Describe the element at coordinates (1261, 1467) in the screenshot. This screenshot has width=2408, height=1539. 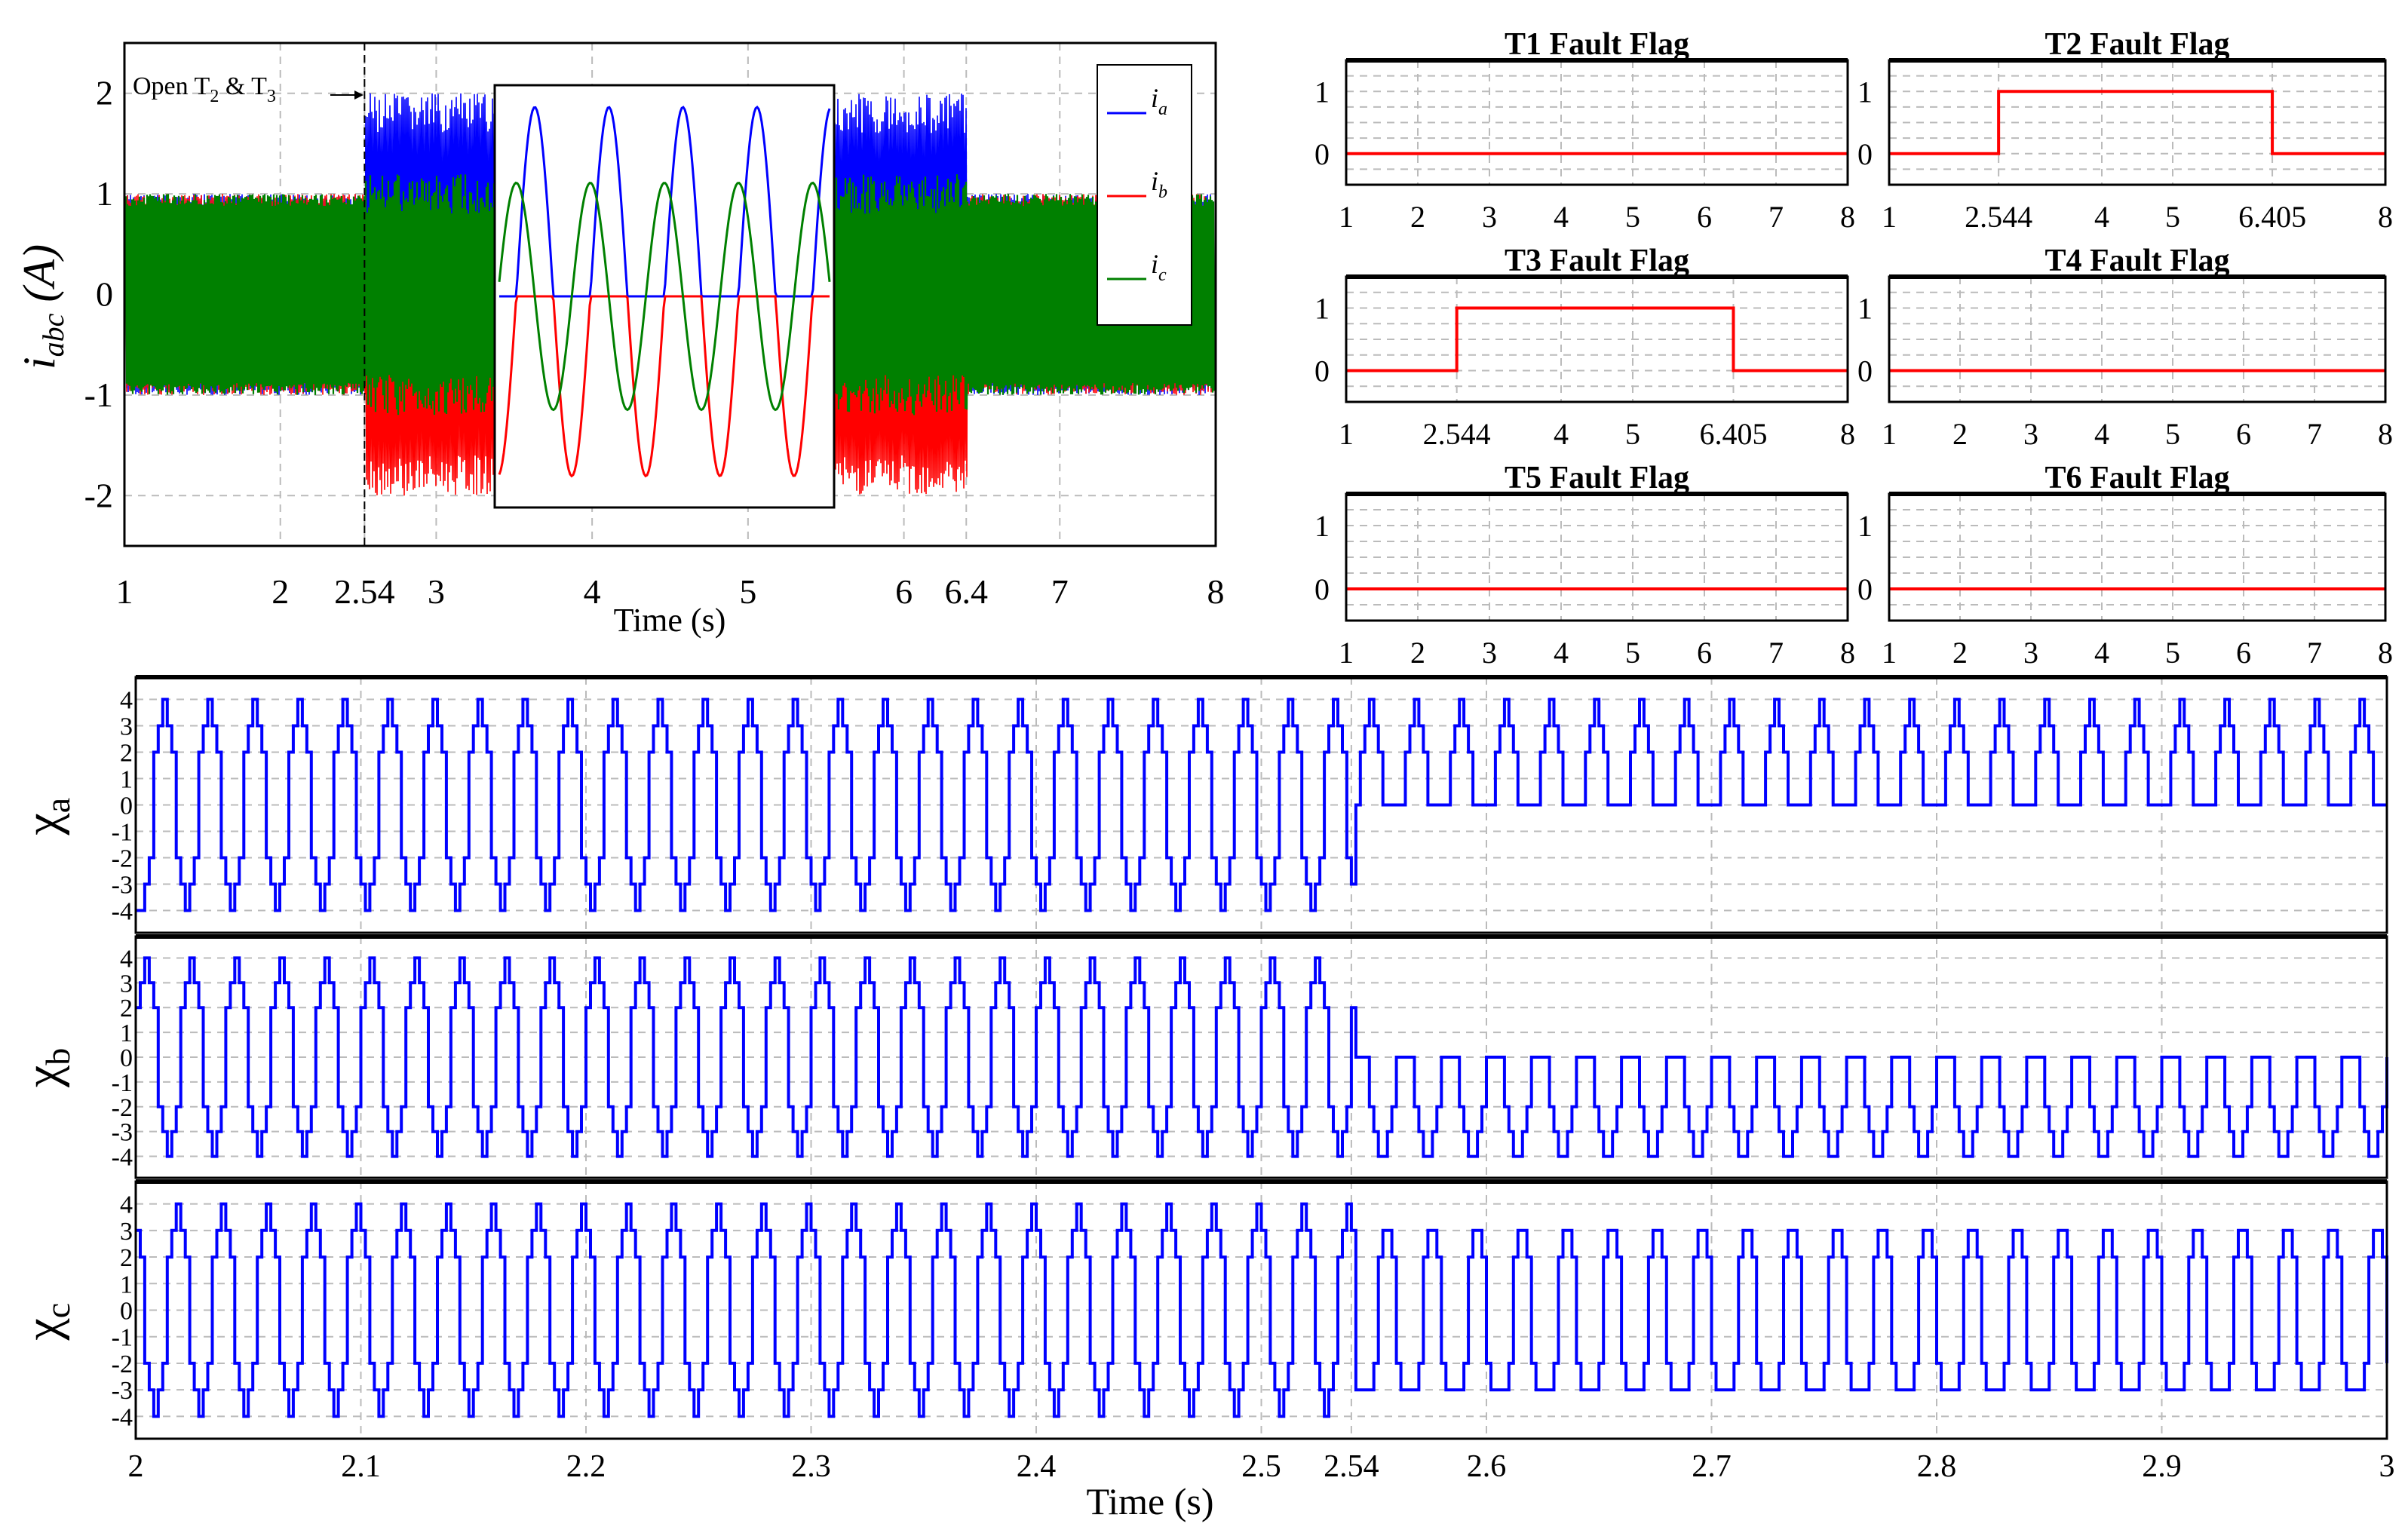
I see `chi-xtick-label: 2.5` at that location.